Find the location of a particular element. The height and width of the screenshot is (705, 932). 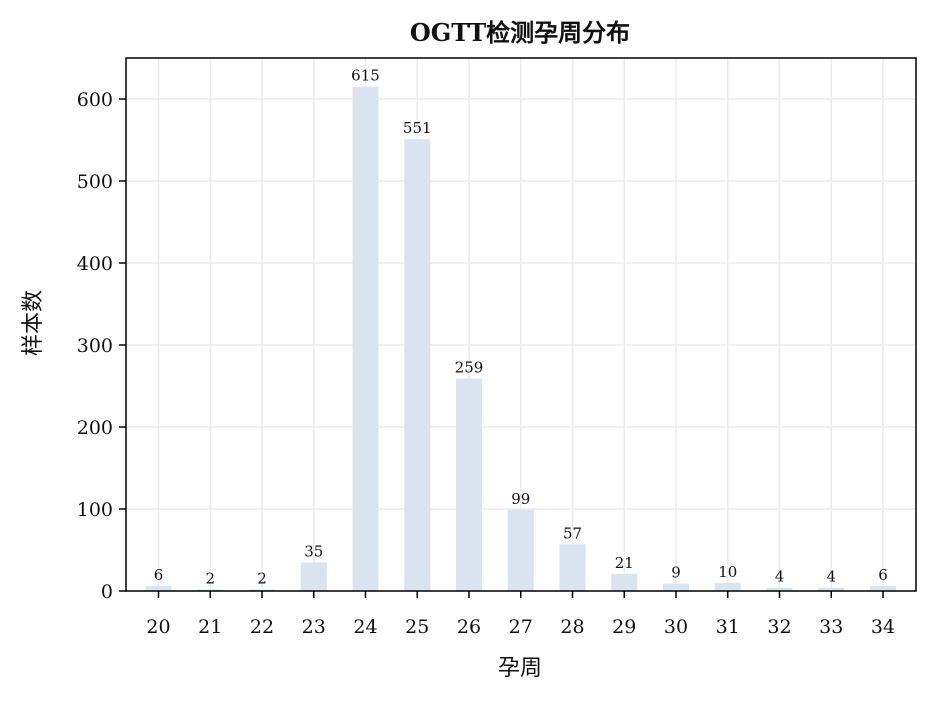

data-label: 615 is located at coordinates (365, 76).